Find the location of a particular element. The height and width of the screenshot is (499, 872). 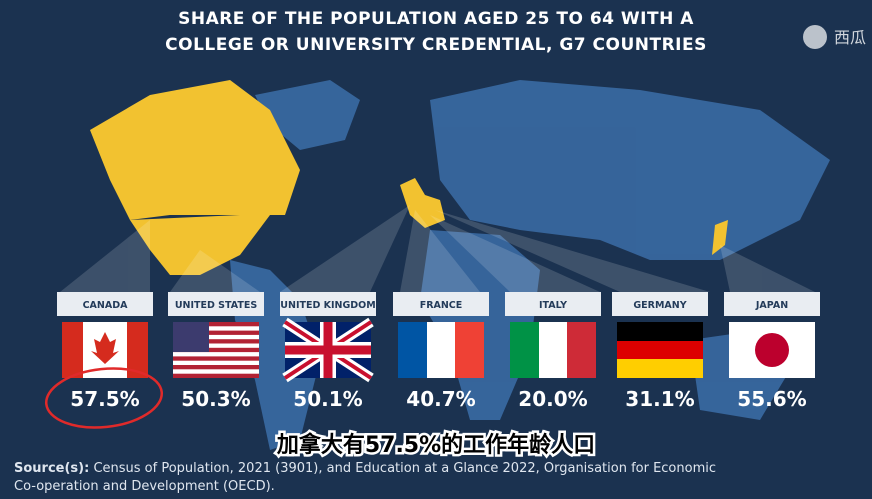

watermark-logo is located at coordinates (815, 37).